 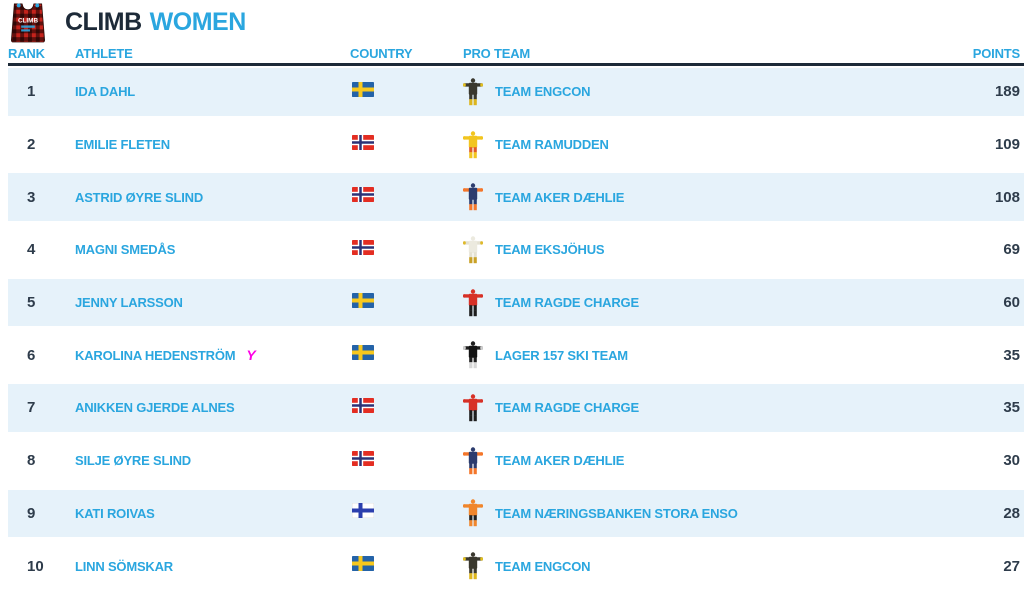 I want to click on pro-team-cell: TEAM RAMUDDEN, so click(x=698, y=144).